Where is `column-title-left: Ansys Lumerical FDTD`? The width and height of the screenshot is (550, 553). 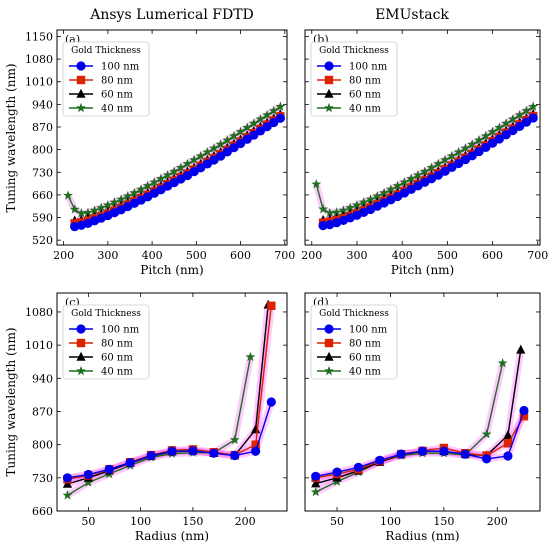
column-title-left: Ansys Lumerical FDTD is located at coordinates (171, 15).